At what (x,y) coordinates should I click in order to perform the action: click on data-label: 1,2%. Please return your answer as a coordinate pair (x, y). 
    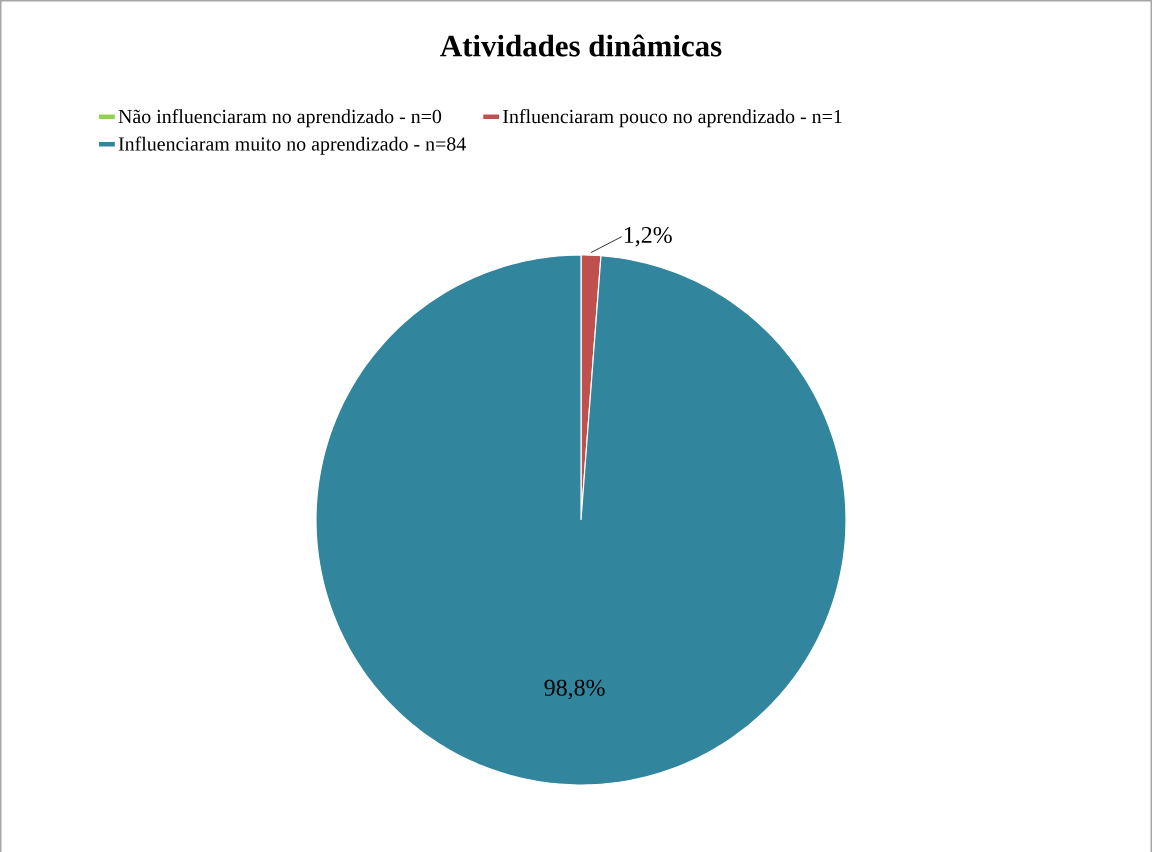
    Looking at the image, I should click on (648, 236).